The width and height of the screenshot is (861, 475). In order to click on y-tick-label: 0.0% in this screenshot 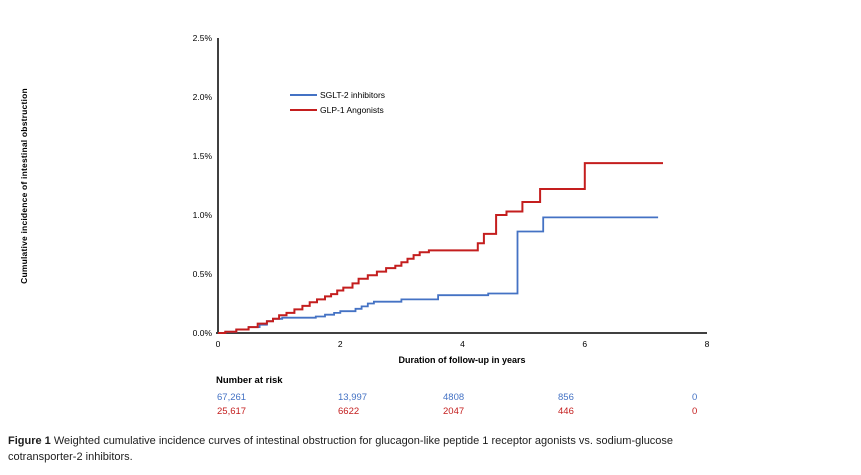, I will do `click(202, 333)`.